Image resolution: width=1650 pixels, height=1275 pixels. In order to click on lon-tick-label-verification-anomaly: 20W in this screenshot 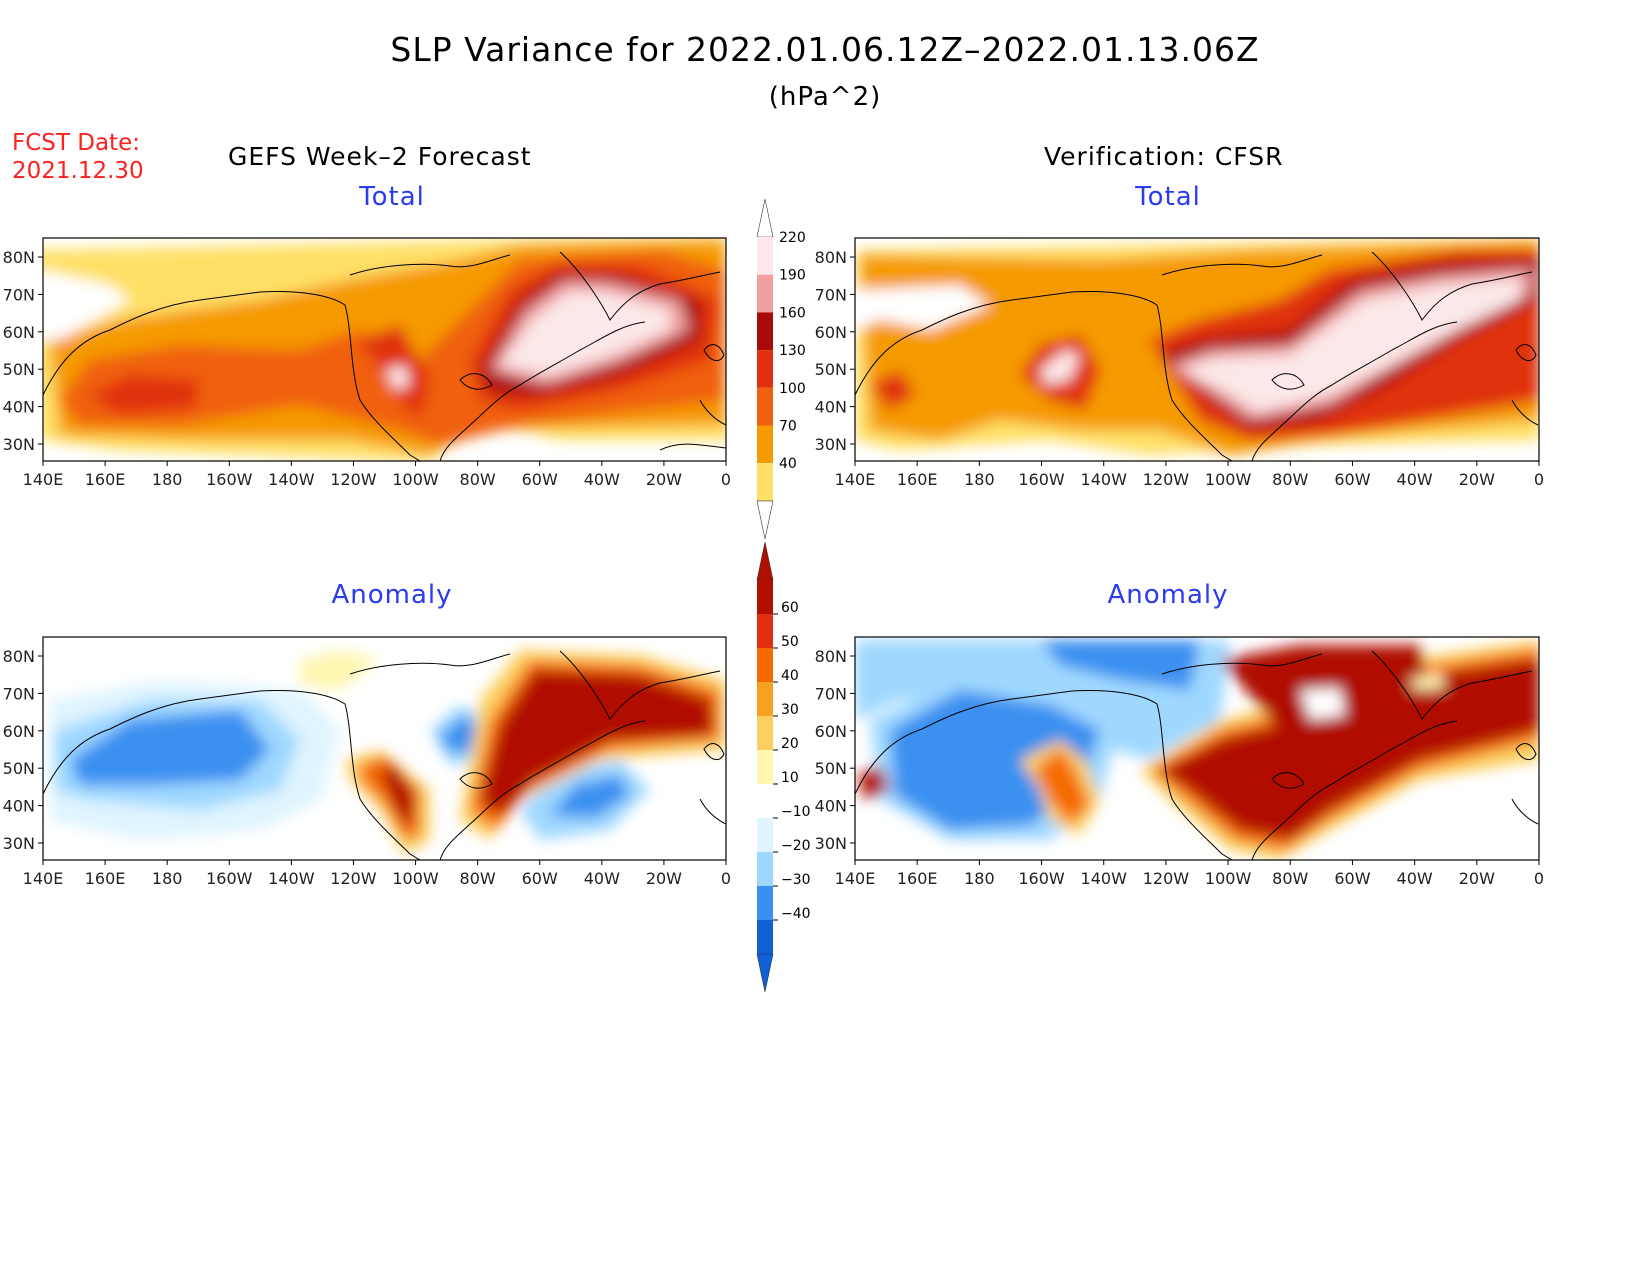, I will do `click(1477, 878)`.